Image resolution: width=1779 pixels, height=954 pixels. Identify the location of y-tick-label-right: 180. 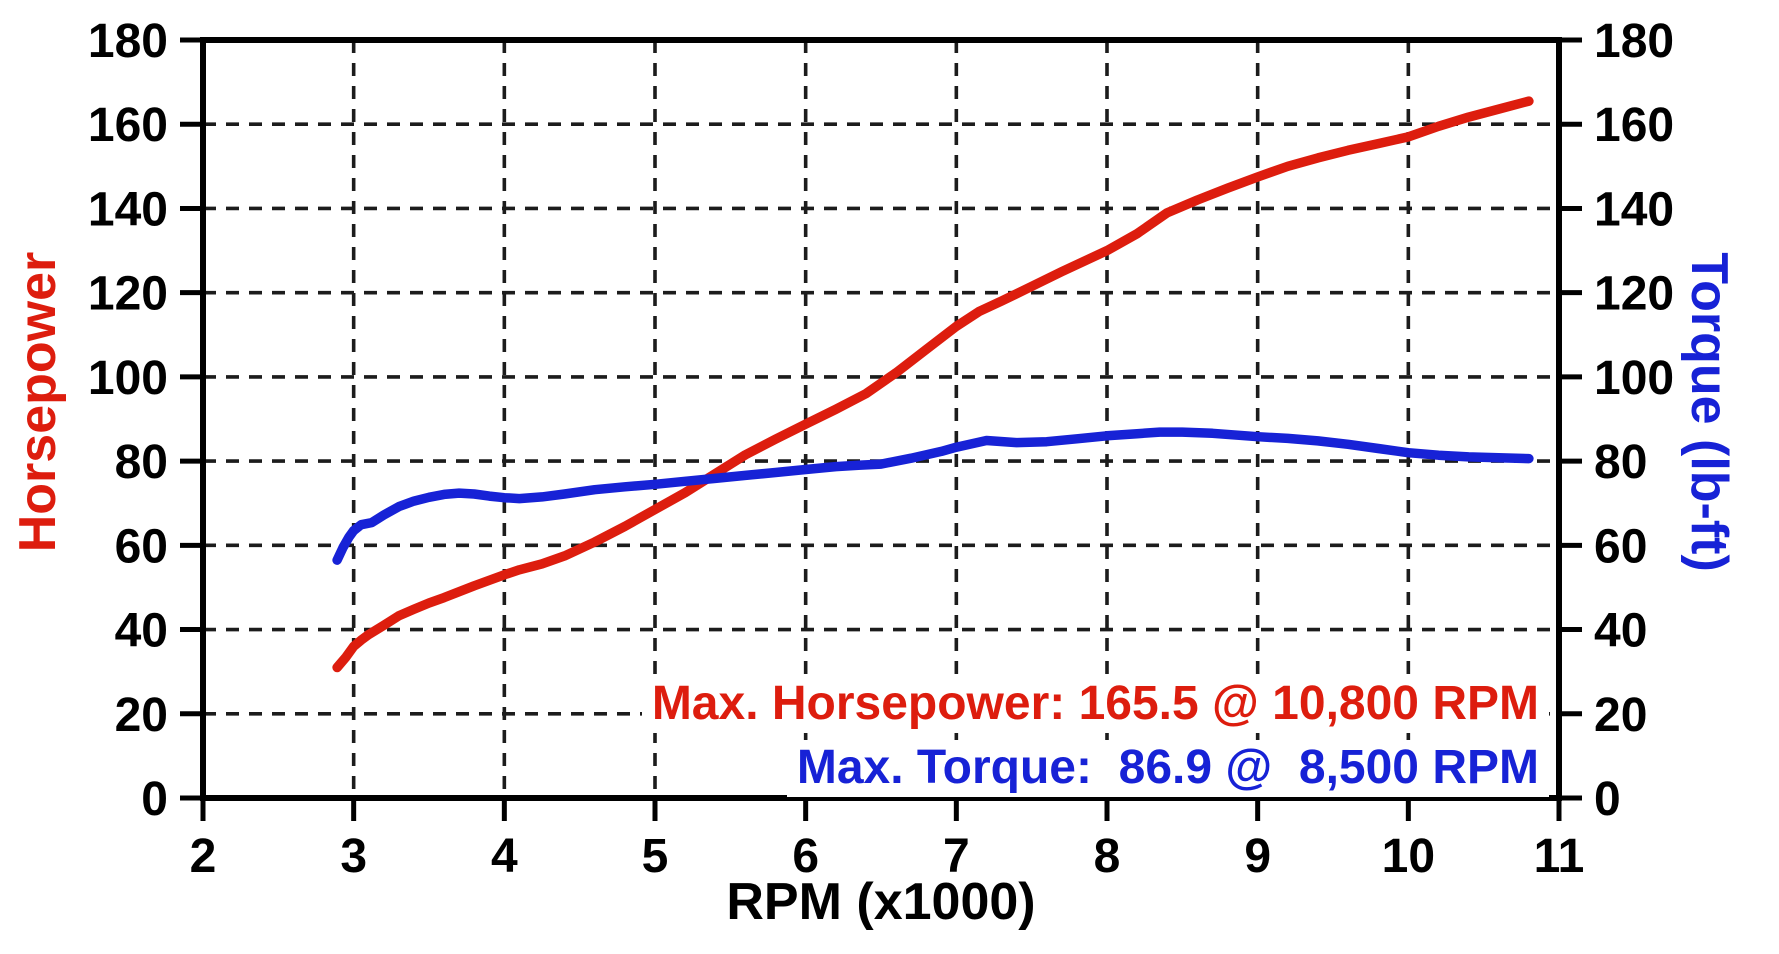
(1634, 41).